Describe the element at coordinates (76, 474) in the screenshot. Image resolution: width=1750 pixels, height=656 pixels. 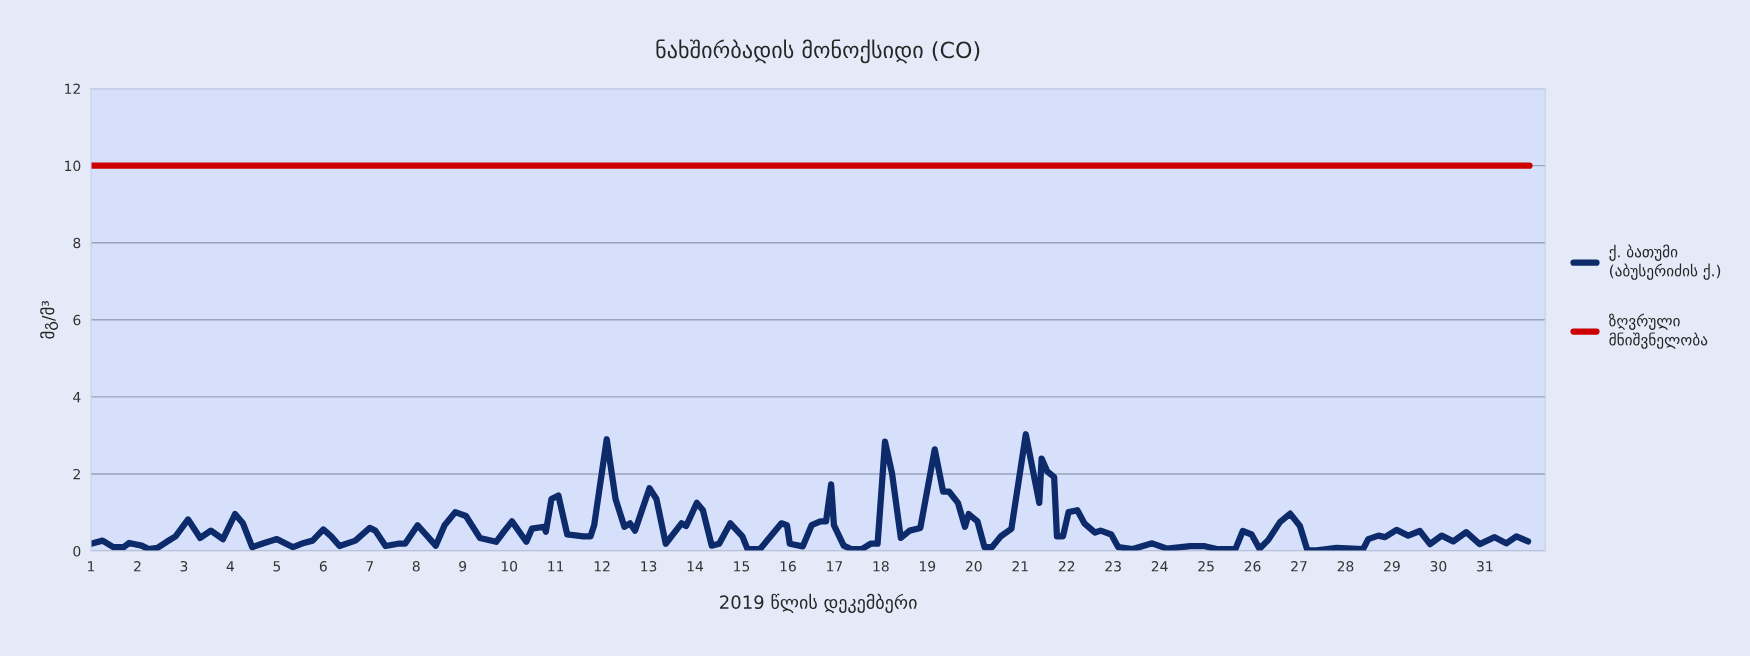
I see `y-tick-label: 2` at that location.